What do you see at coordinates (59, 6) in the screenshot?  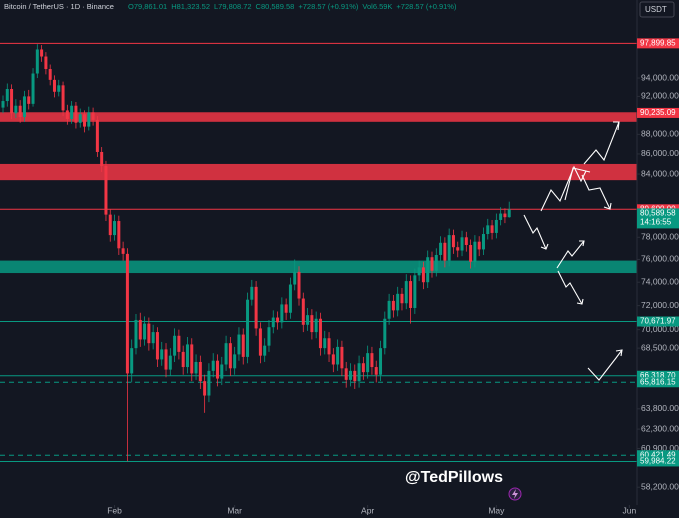 I see `symbol: Bitcoin / TetherUS · 1D · Binance` at bounding box center [59, 6].